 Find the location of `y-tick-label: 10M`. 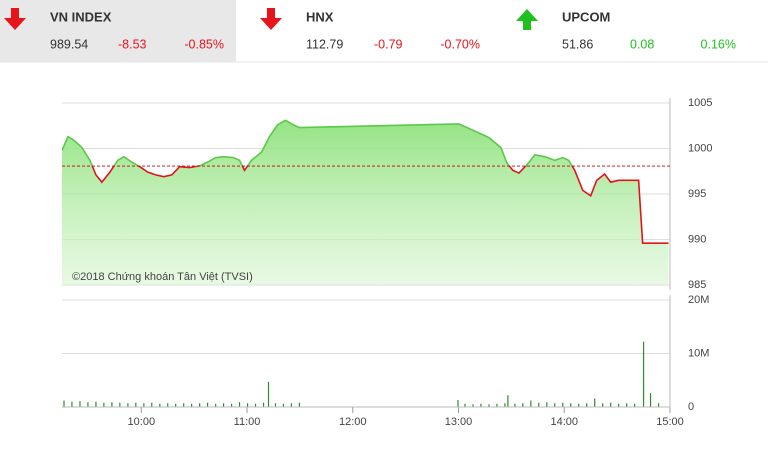

y-tick-label: 10M is located at coordinates (698, 353).